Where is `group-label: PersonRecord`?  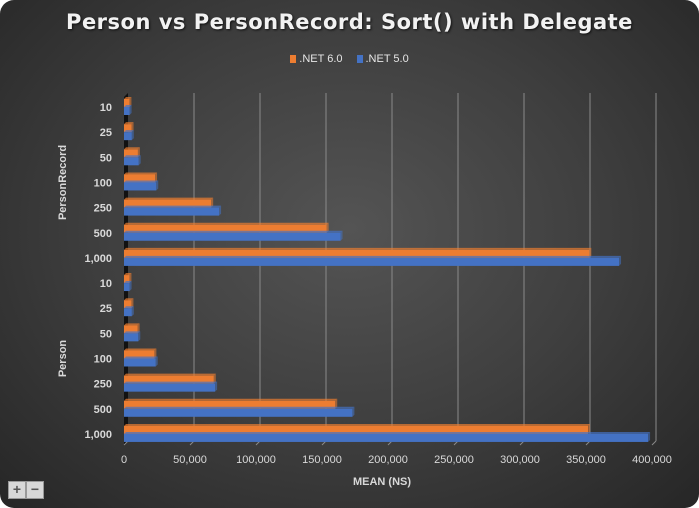 group-label: PersonRecord is located at coordinates (63, 182).